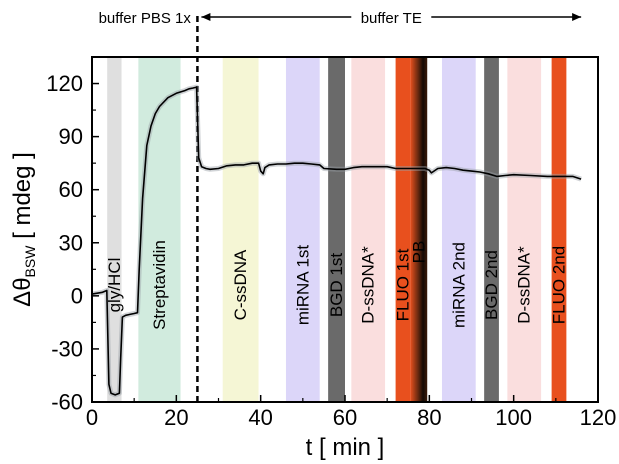 This screenshot has height=464, width=619. Describe the element at coordinates (513, 417) in the screenshot. I see `x-tick-label-5: 100` at that location.